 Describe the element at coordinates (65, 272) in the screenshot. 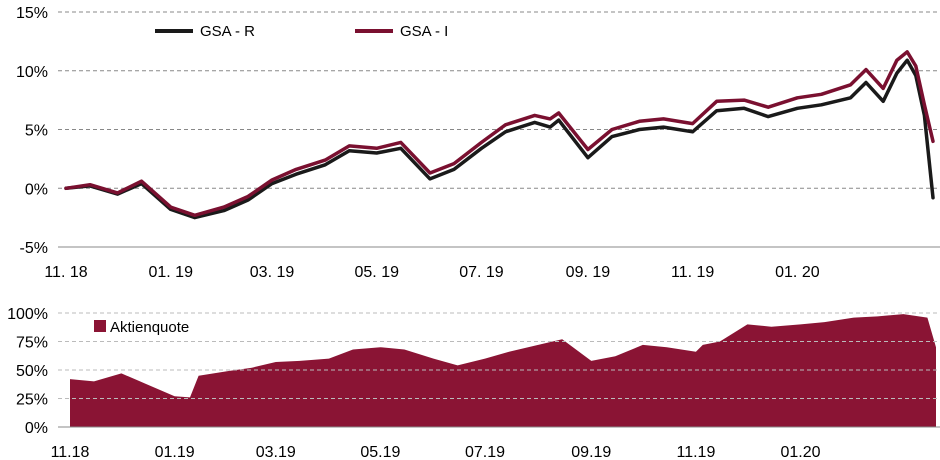

I see `x-tick-label: 11. 18` at that location.